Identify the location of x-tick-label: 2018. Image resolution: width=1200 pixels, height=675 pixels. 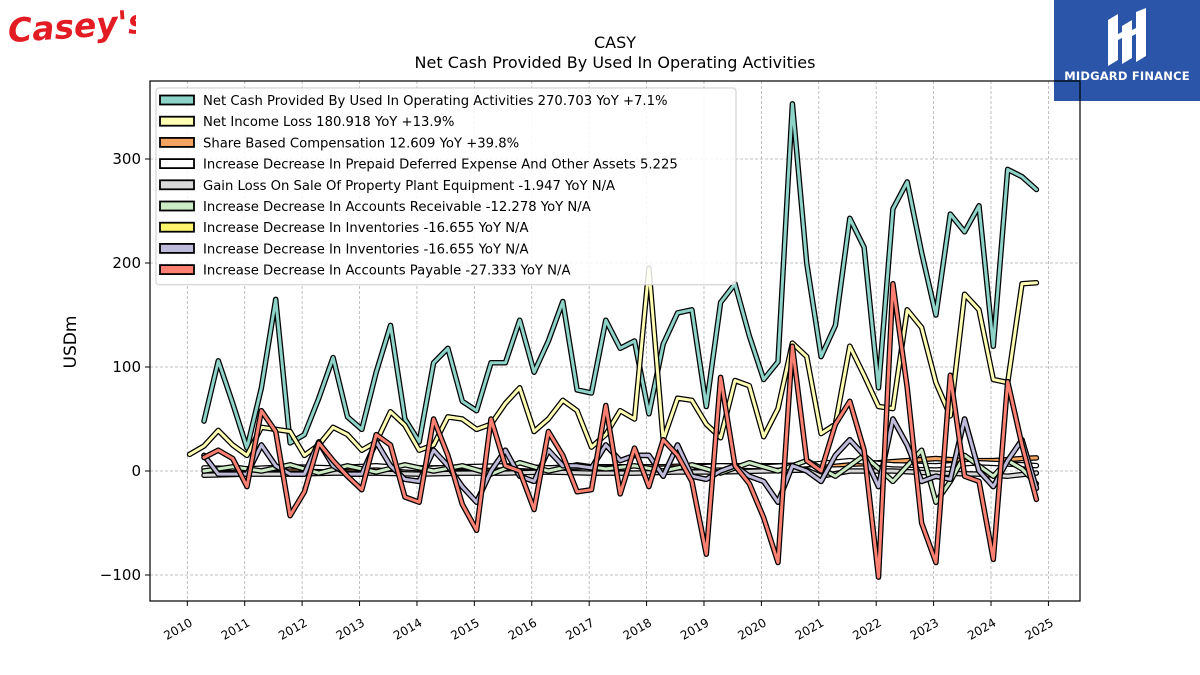
(637, 628).